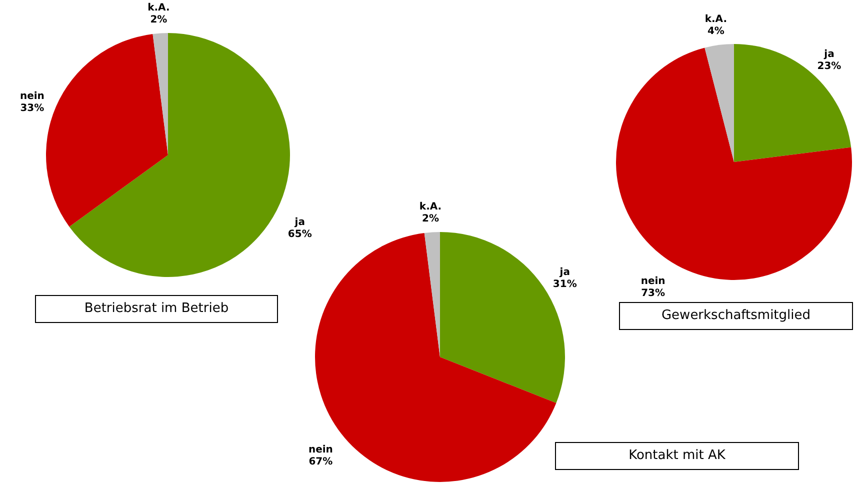  Describe the element at coordinates (300, 234) in the screenshot. I see `data-label: 65%` at that location.